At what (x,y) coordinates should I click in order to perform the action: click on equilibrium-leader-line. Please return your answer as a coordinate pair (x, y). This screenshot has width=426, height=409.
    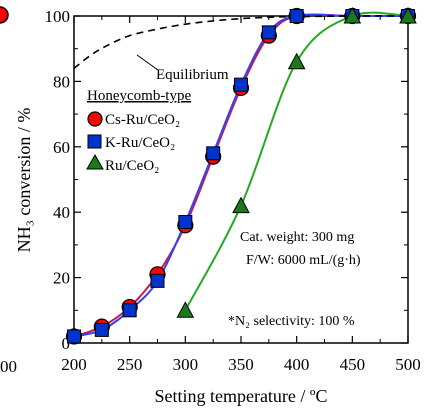
    Looking at the image, I should click on (147, 62).